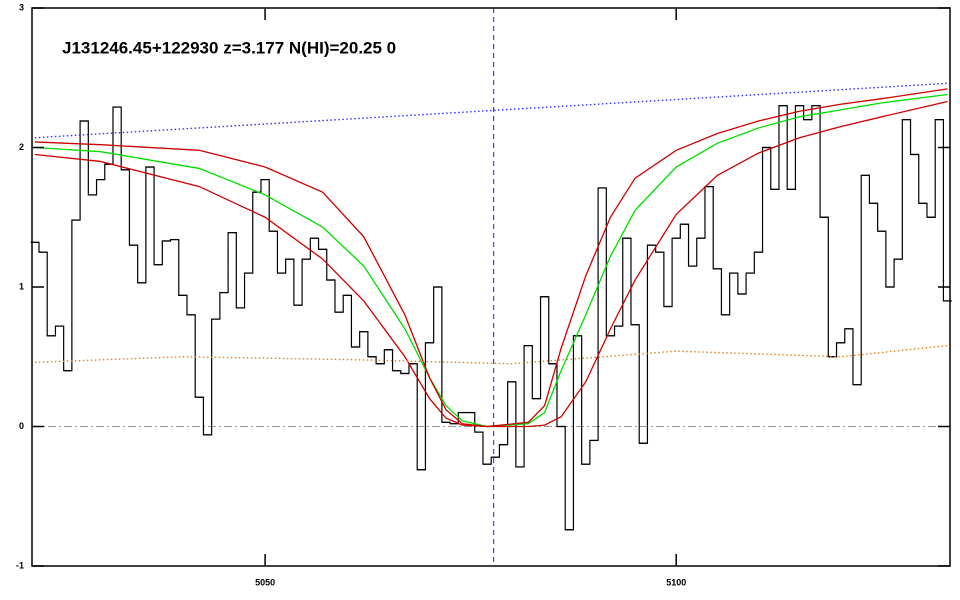 The image size is (960, 600). Describe the element at coordinates (20, 565) in the screenshot. I see `y-tick-label: -1` at that location.